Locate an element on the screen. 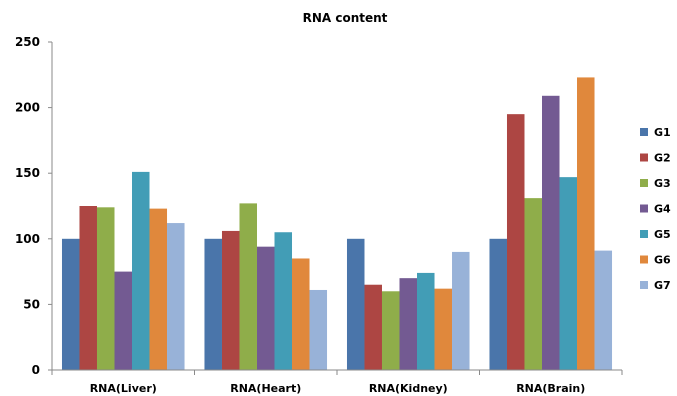 The width and height of the screenshot is (677, 396). y-axis: 0 50 100 150 200 250 is located at coordinates (34, 206).